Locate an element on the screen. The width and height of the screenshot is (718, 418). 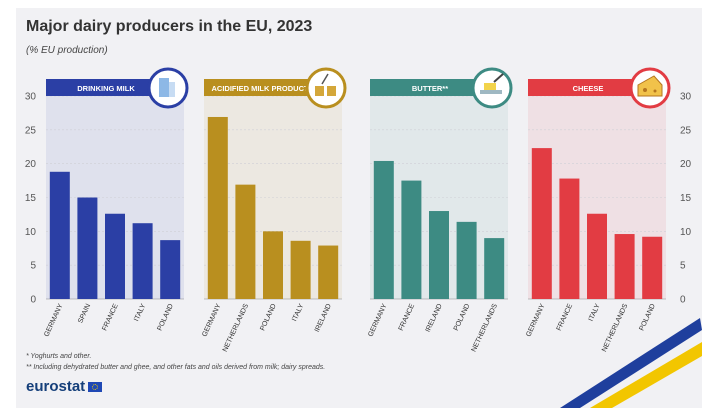
knife-shape is located at coordinates (498, 78).